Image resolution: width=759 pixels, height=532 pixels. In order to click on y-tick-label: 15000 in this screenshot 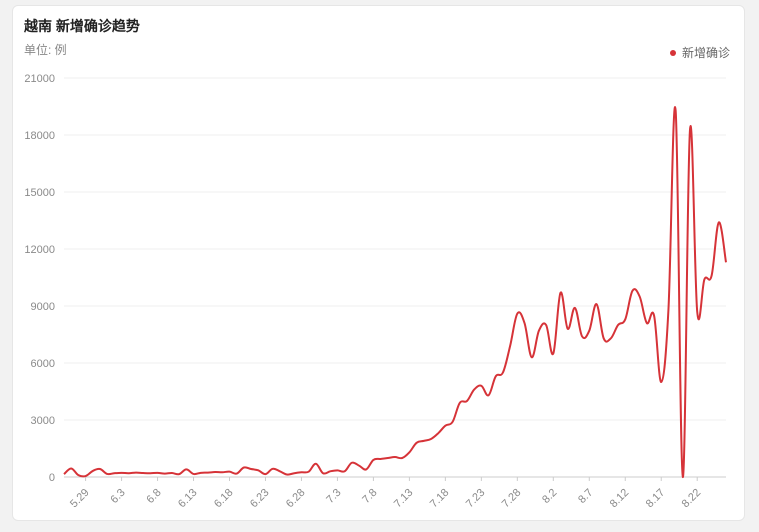, I will do `click(39, 193)`.